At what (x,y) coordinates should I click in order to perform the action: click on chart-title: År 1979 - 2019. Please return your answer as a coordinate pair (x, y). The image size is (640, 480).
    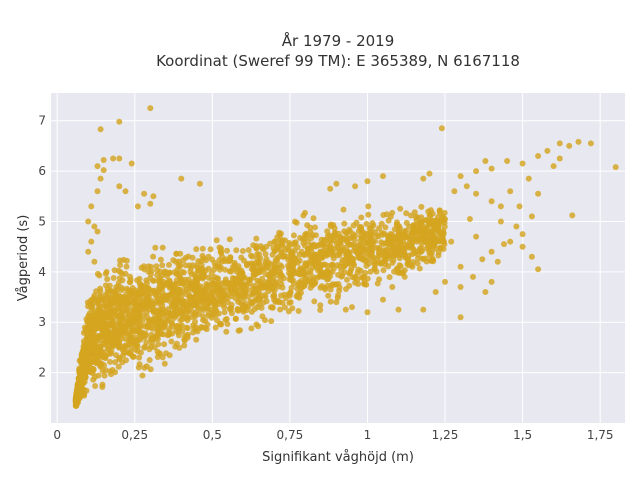
    Looking at the image, I should click on (338, 40).